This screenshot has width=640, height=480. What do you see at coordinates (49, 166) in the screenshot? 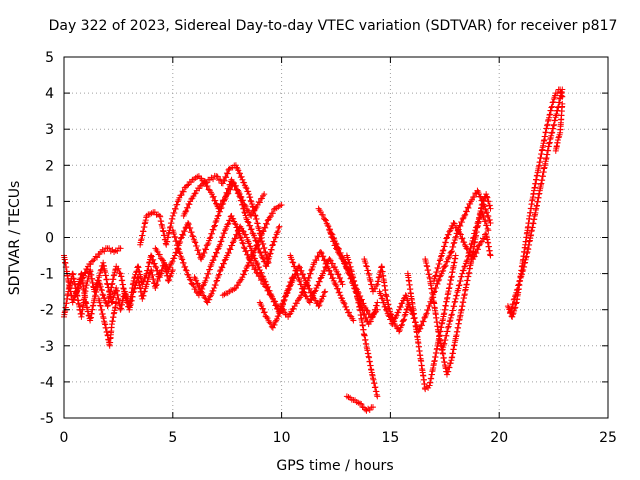
I see `y-tick-label: 2` at bounding box center [49, 166].